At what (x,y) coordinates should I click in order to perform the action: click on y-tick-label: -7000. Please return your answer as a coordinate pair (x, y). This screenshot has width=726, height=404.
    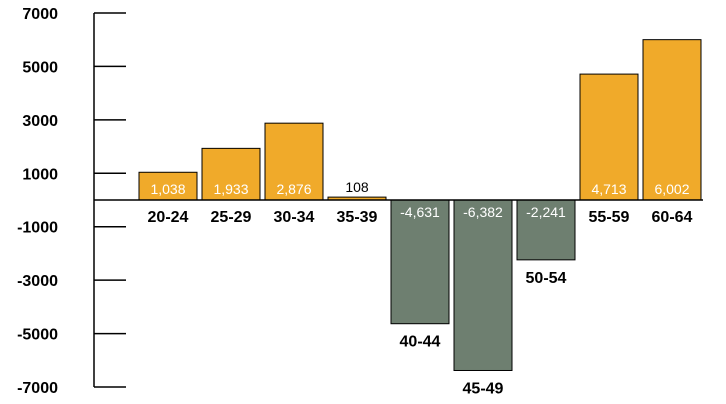
    Looking at the image, I should click on (37, 388).